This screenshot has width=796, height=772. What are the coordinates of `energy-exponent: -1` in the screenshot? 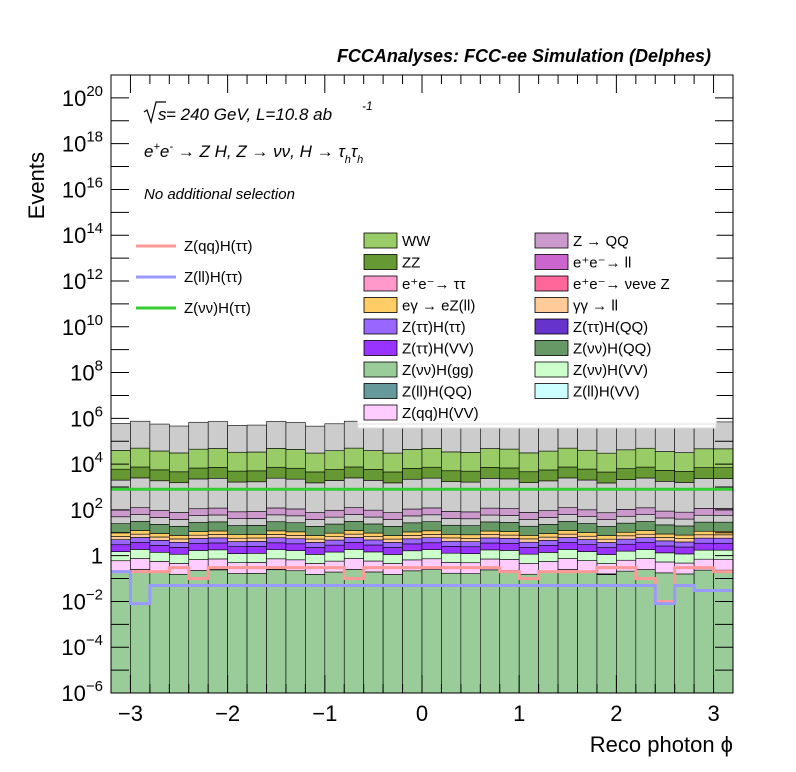 It's located at (367, 106).